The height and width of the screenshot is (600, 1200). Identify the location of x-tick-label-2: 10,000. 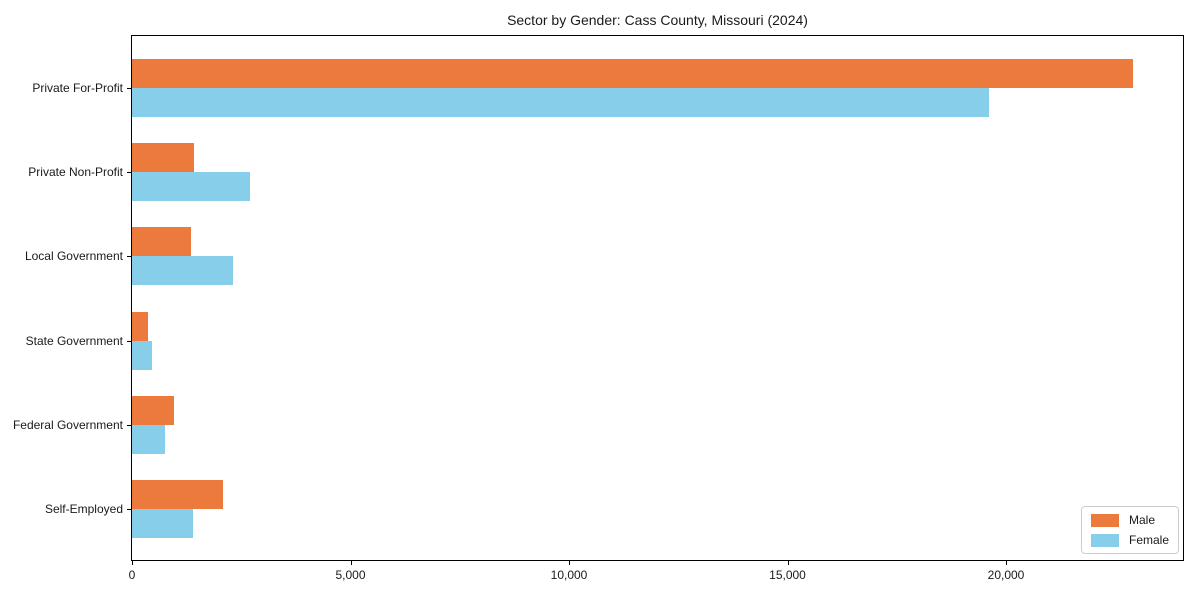
(569, 575).